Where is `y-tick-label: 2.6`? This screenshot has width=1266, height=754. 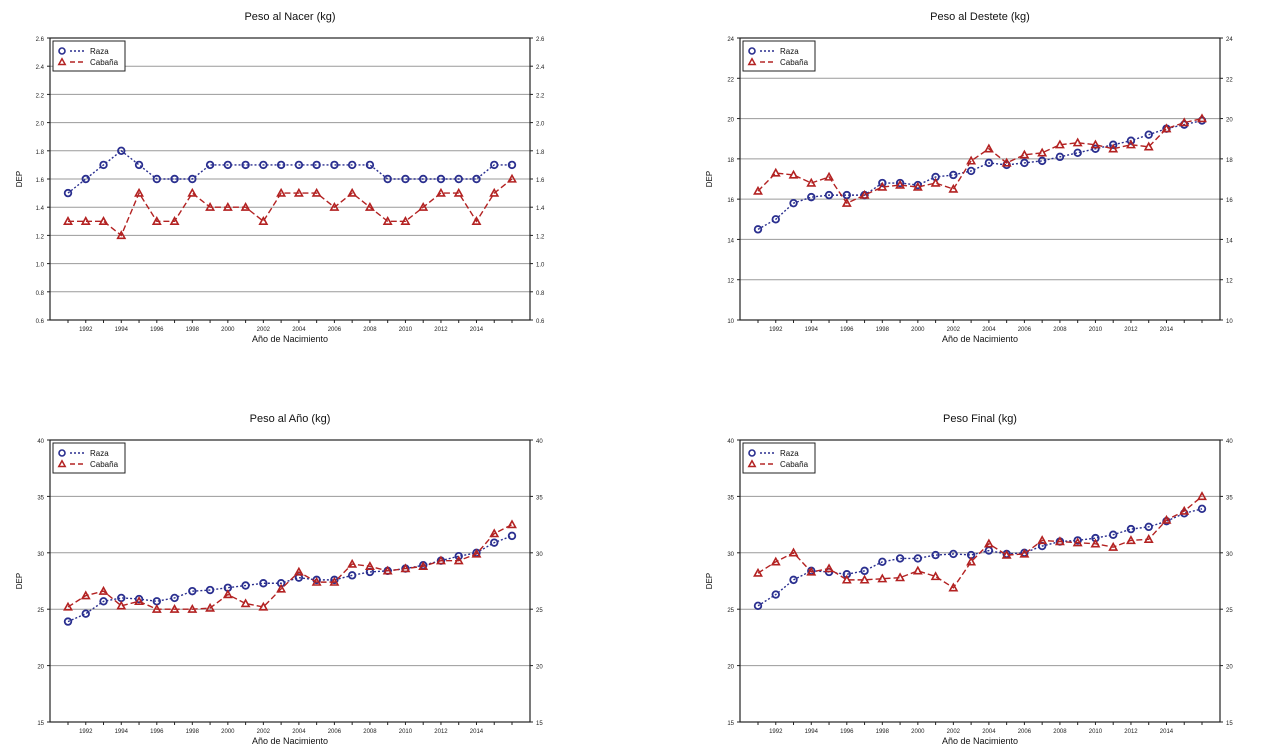
y-tick-label: 2.6 is located at coordinates (40, 40).